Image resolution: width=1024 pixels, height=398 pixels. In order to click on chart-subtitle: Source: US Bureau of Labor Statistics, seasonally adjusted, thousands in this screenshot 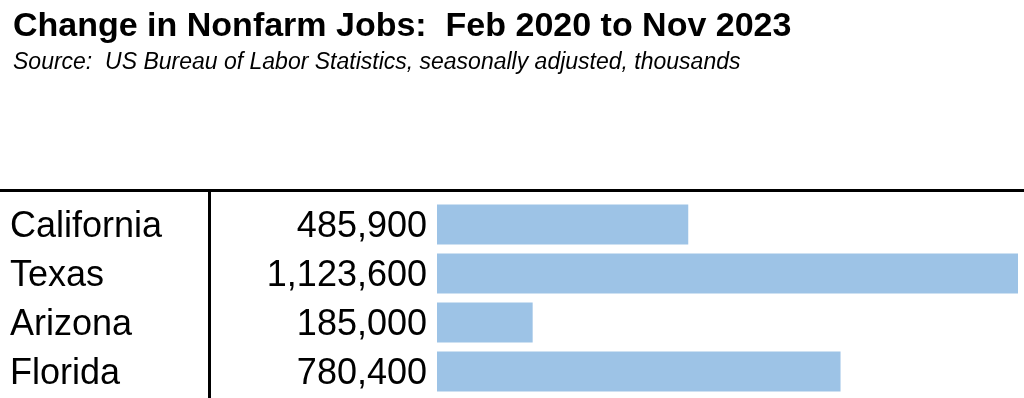, I will do `click(377, 60)`.